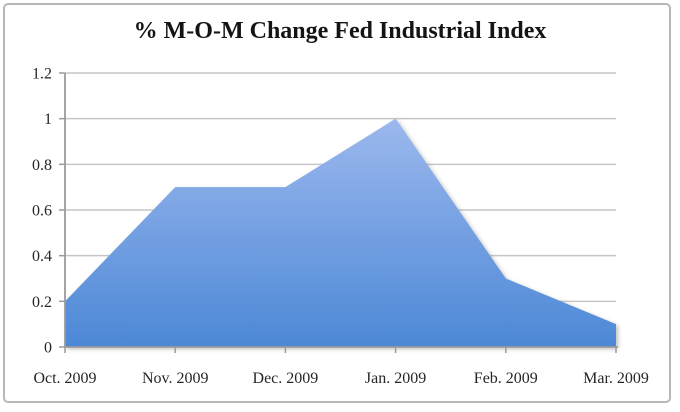 Image resolution: width=680 pixels, height=412 pixels. Describe the element at coordinates (616, 378) in the screenshot. I see `x-tick-label: Mar. 2009` at that location.